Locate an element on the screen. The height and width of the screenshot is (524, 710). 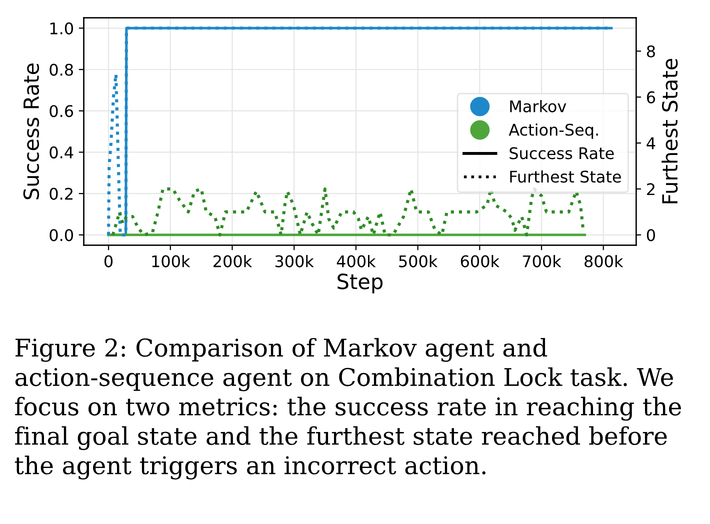
y-tick-label: 1.0 is located at coordinates (61, 28).